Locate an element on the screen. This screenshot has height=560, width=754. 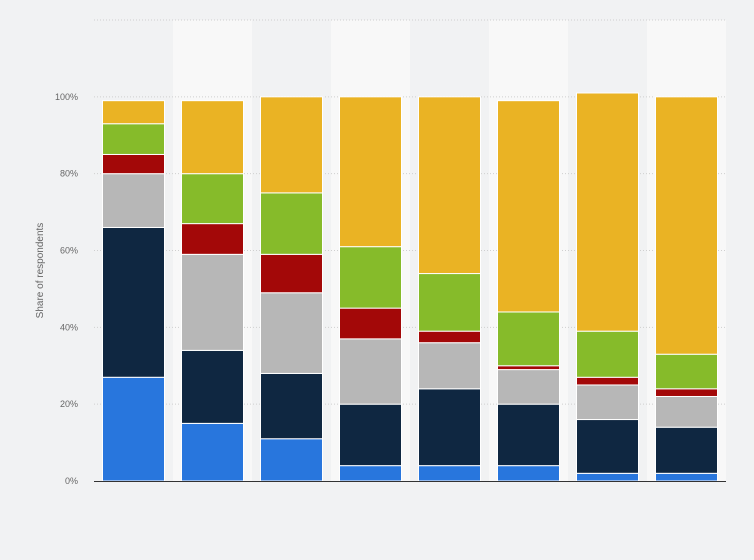
y-tick-label: 60% is located at coordinates (69, 251).